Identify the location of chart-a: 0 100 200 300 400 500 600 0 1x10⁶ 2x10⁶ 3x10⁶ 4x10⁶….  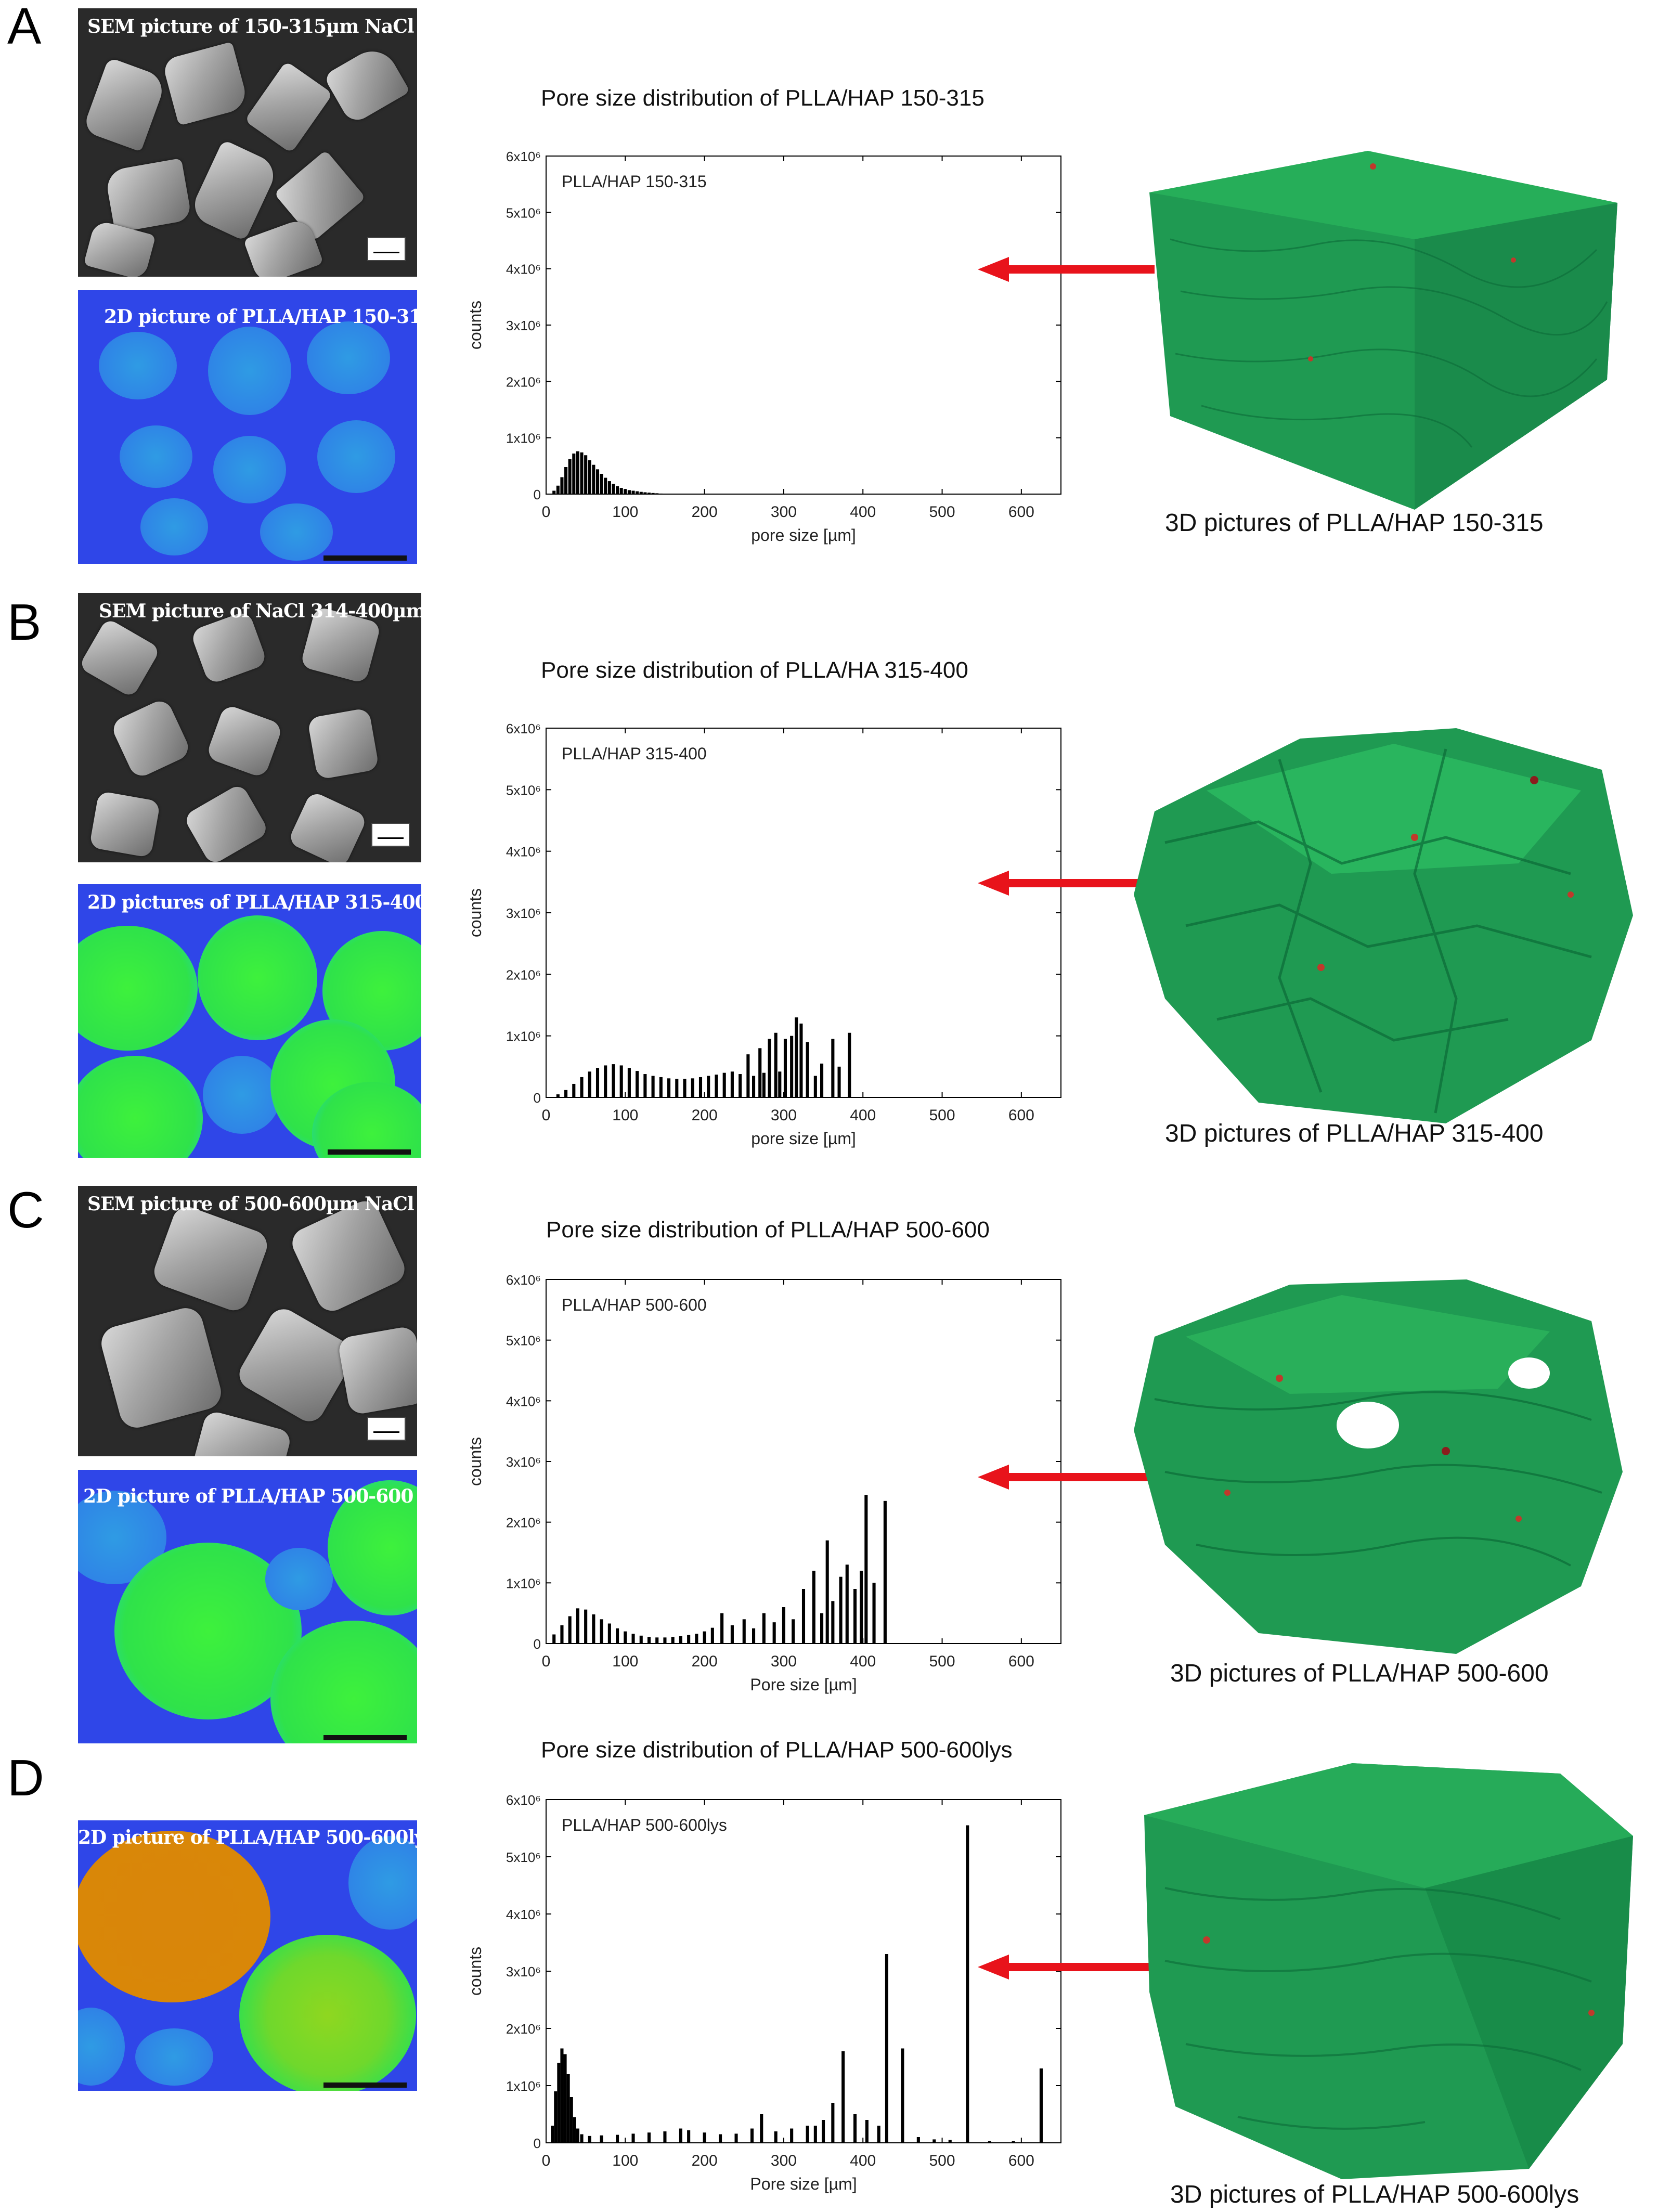
(763, 347).